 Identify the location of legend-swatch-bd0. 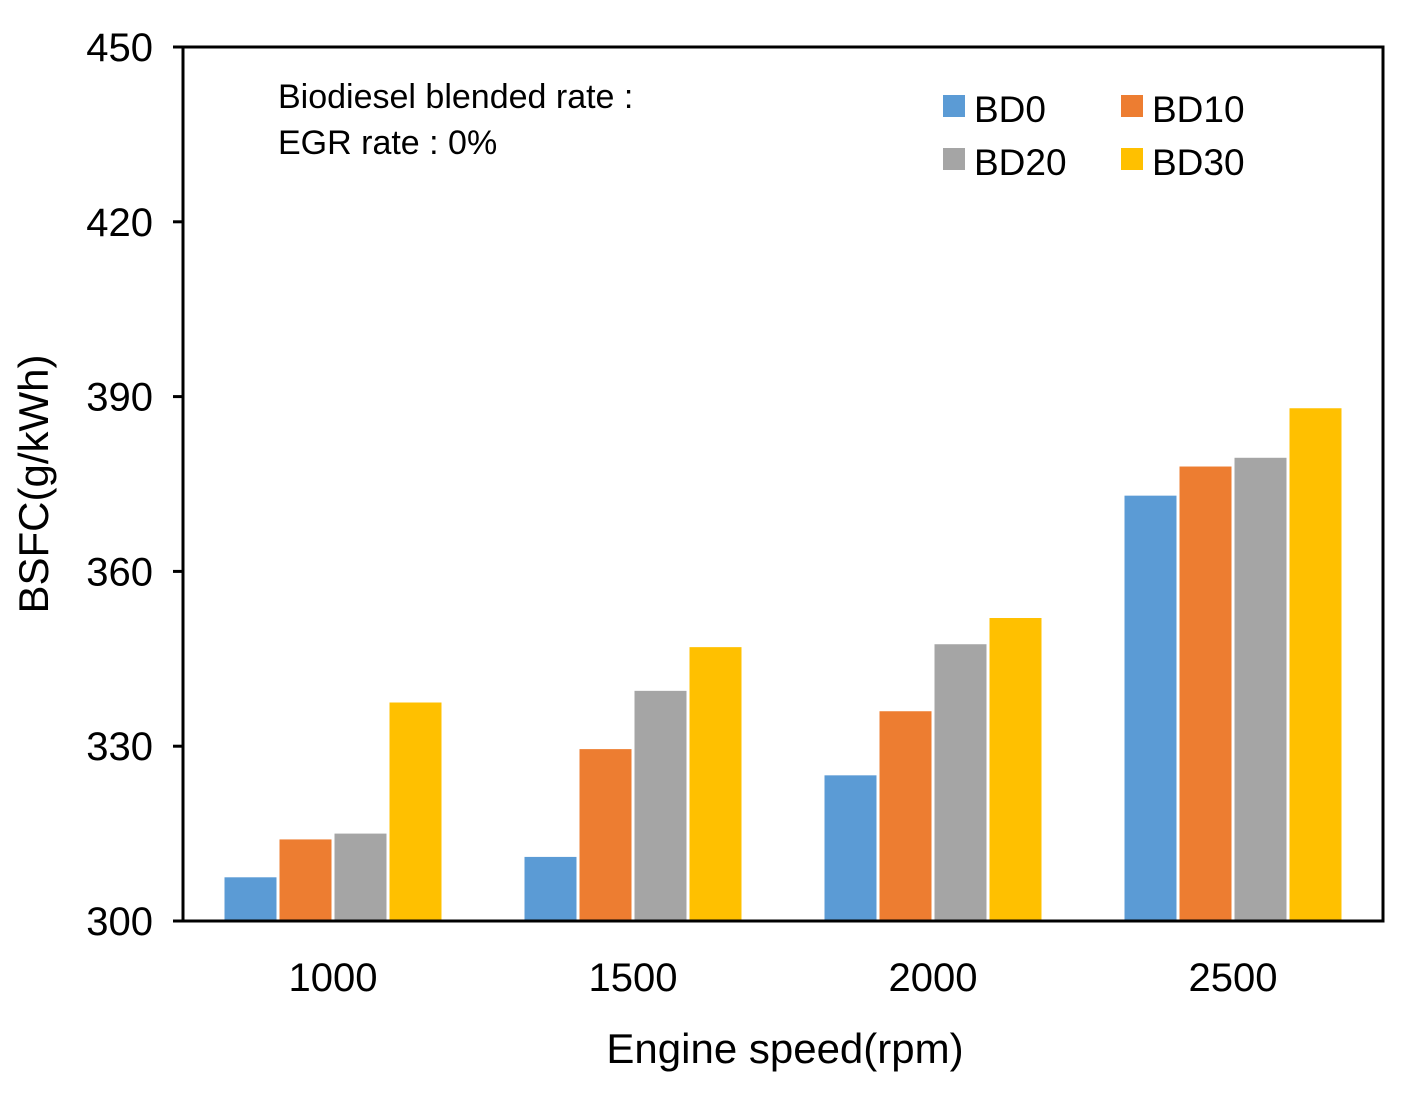
(954, 106).